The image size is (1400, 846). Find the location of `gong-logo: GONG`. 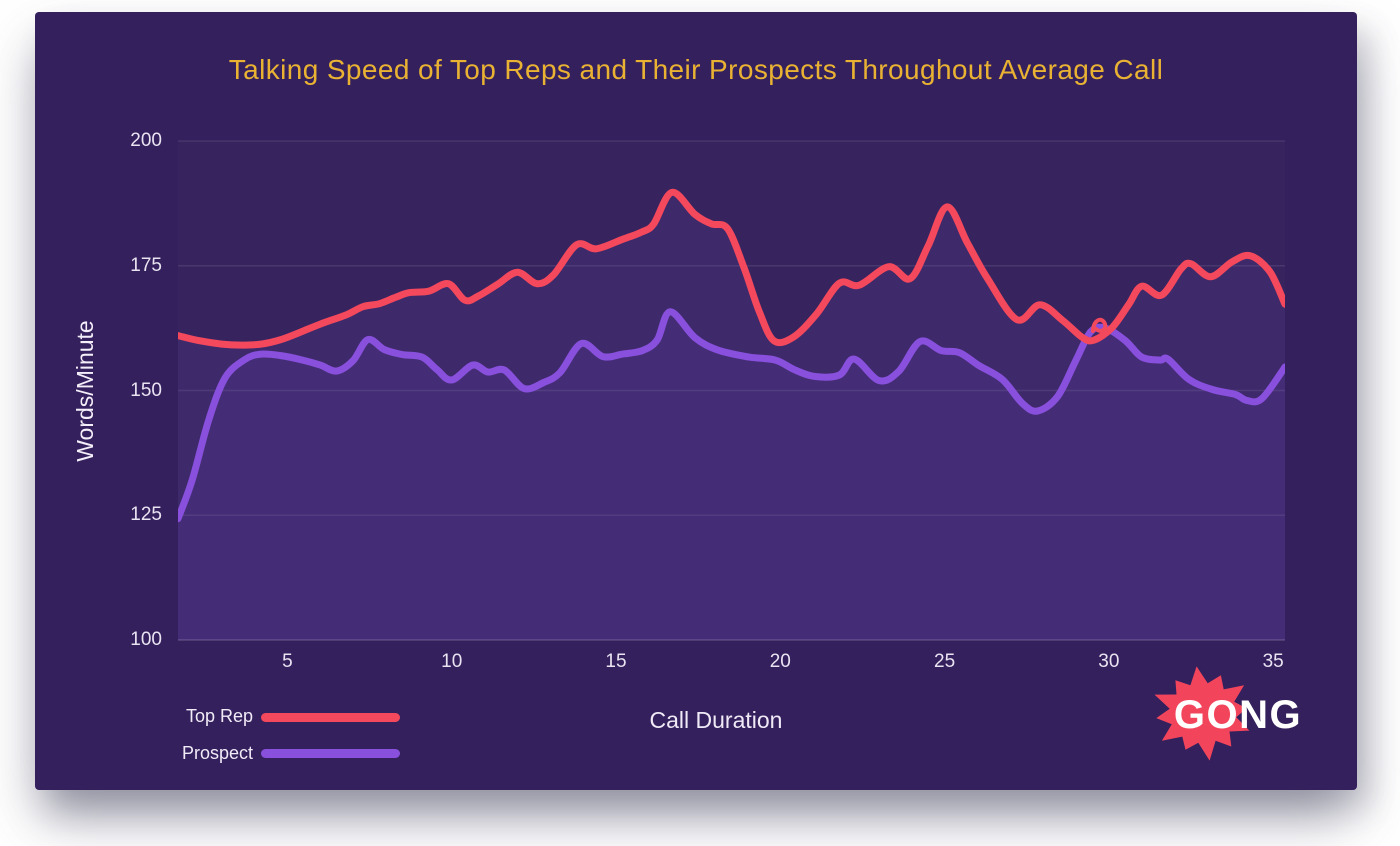

gong-logo: GONG is located at coordinates (1228, 713).